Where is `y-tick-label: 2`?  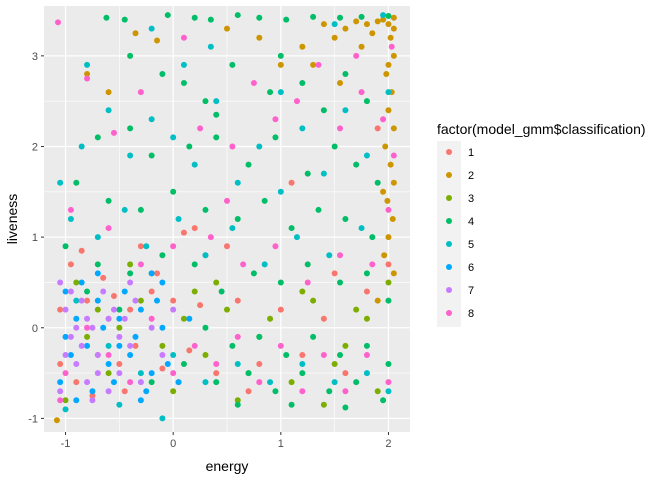
y-tick-label: 2 is located at coordinates (35, 147).